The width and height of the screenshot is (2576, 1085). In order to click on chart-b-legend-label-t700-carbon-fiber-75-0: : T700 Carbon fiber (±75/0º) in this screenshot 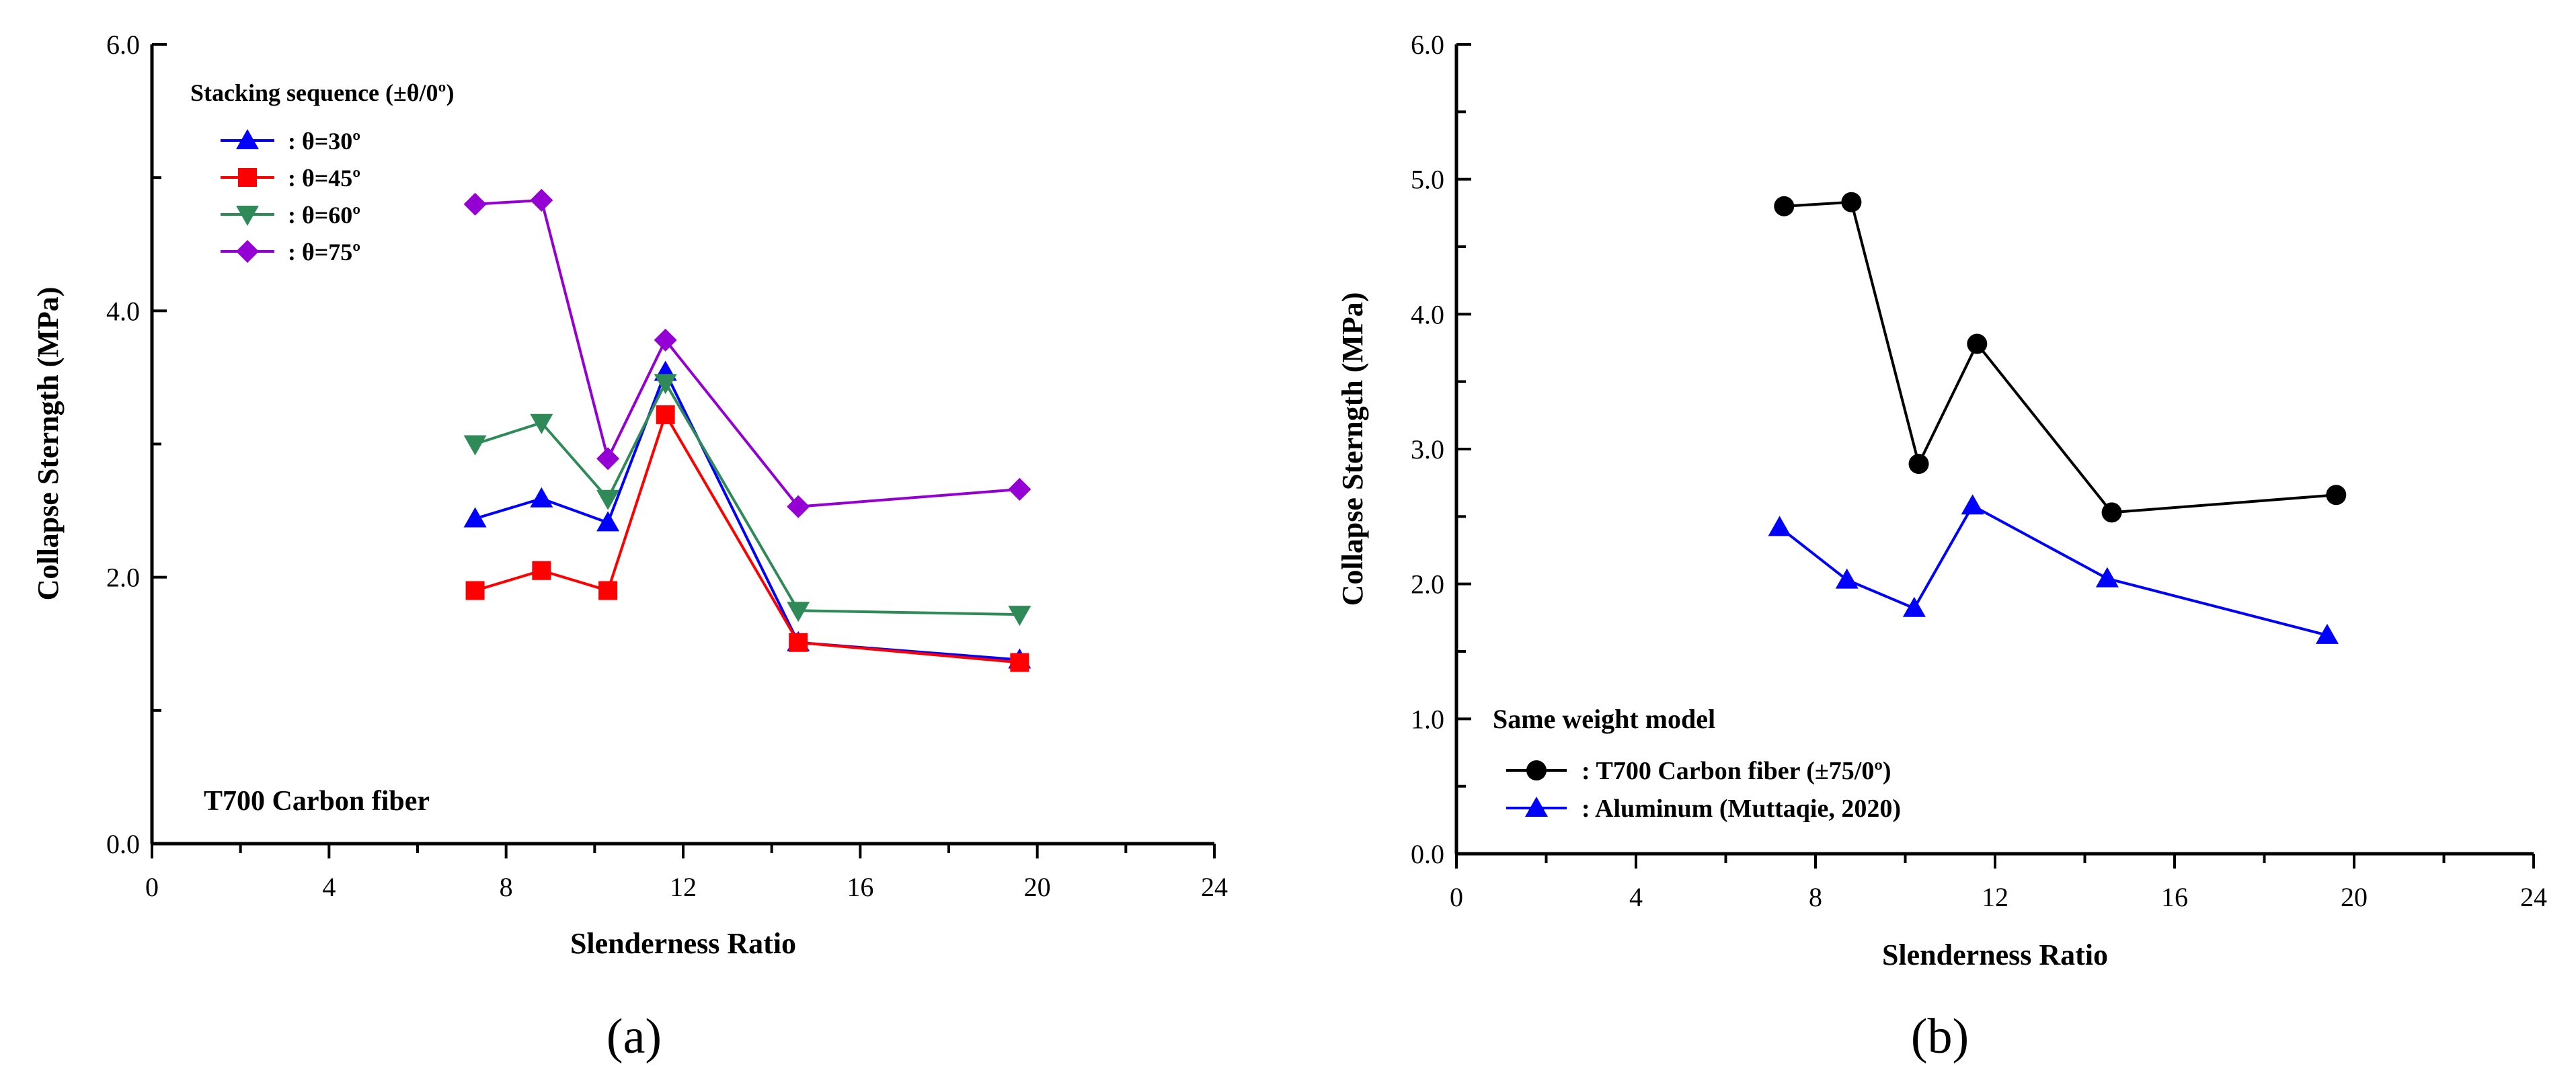, I will do `click(1737, 771)`.